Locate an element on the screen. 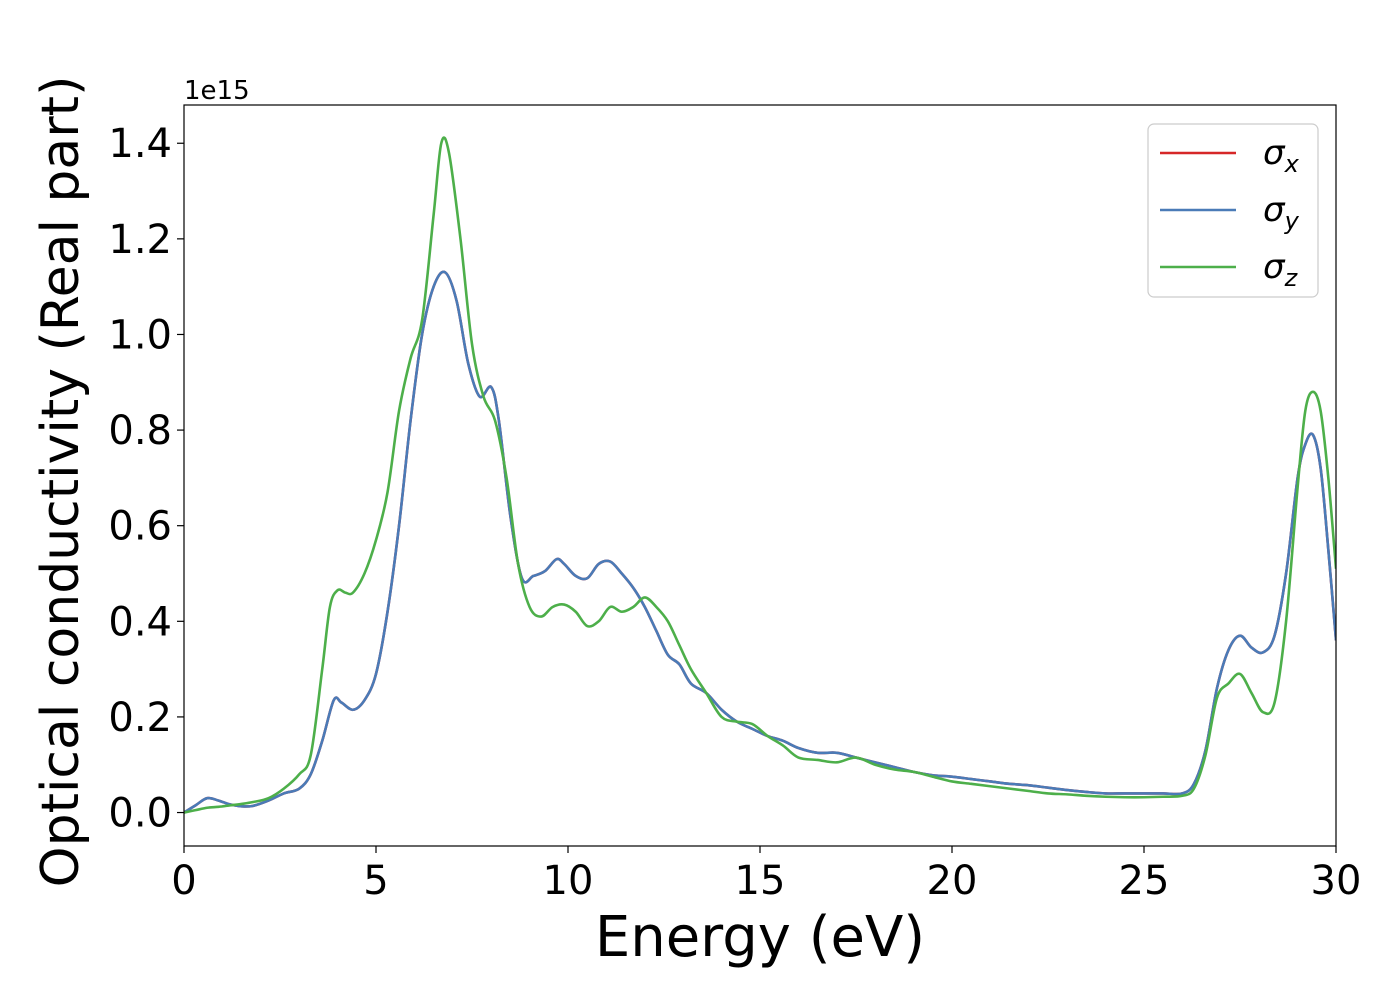  legend-label-x: σx is located at coordinates (1281, 155).